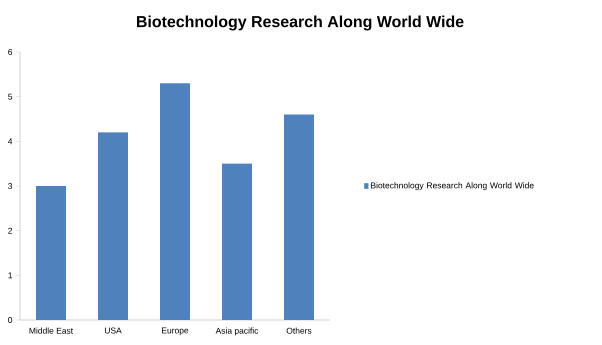  Describe the element at coordinates (113, 331) in the screenshot. I see `x-tick-label: USA` at that location.